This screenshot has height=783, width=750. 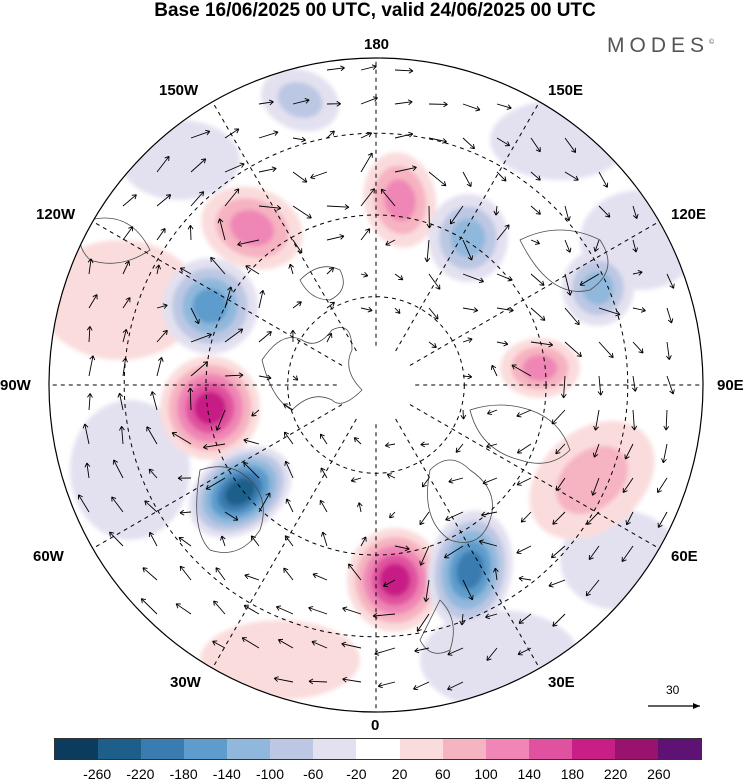 What do you see at coordinates (661, 45) in the screenshot?
I see `modes-logo: MODES©` at bounding box center [661, 45].